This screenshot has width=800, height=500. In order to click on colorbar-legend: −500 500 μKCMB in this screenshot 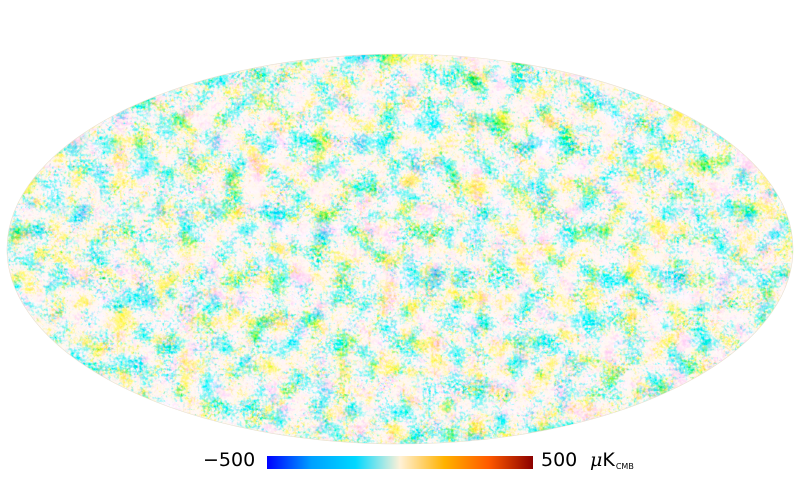, I will do `click(400, 461)`.